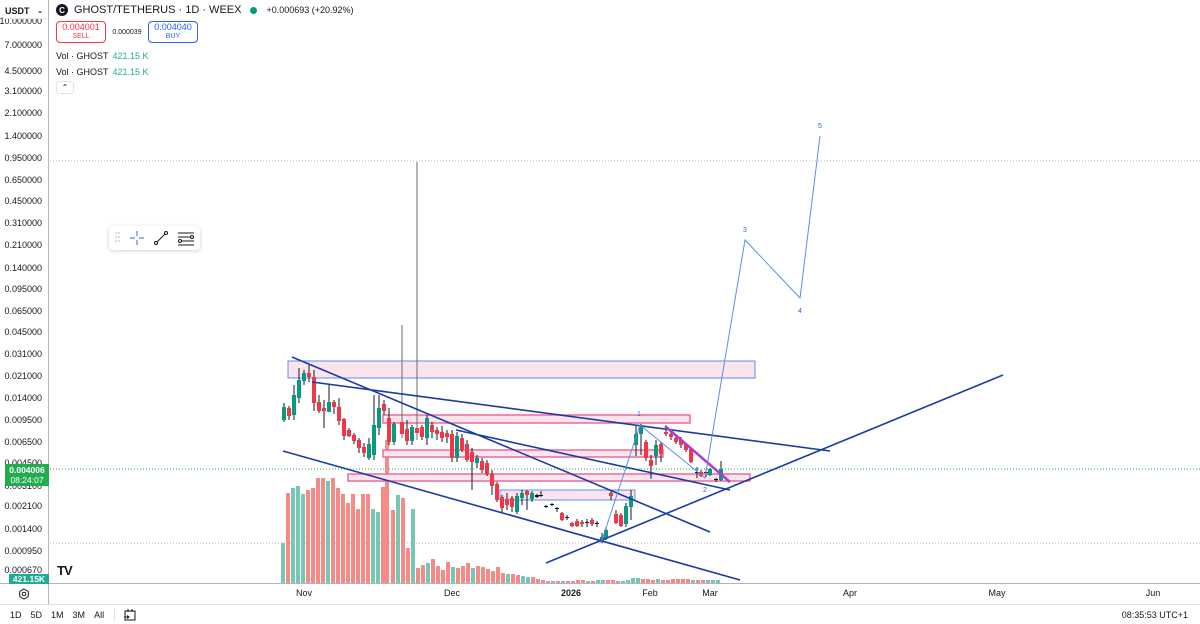 This screenshot has height=624, width=1200. What do you see at coordinates (23, 158) in the screenshot?
I see `price-tick: 0.950000` at bounding box center [23, 158].